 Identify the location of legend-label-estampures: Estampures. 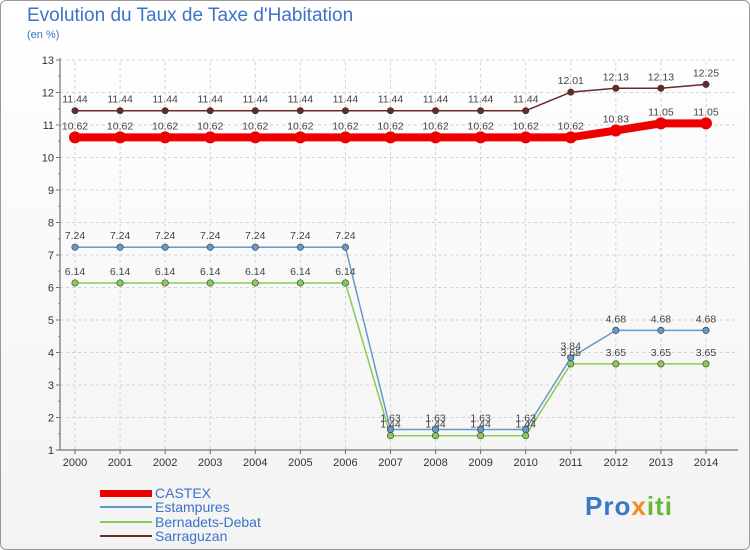
(192, 507).